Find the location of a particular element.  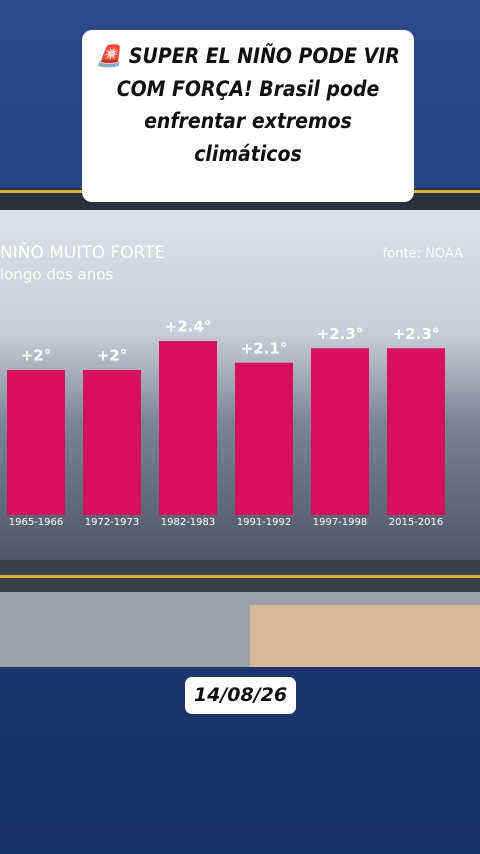

x-tick-label: 1972-1973 is located at coordinates (112, 522).